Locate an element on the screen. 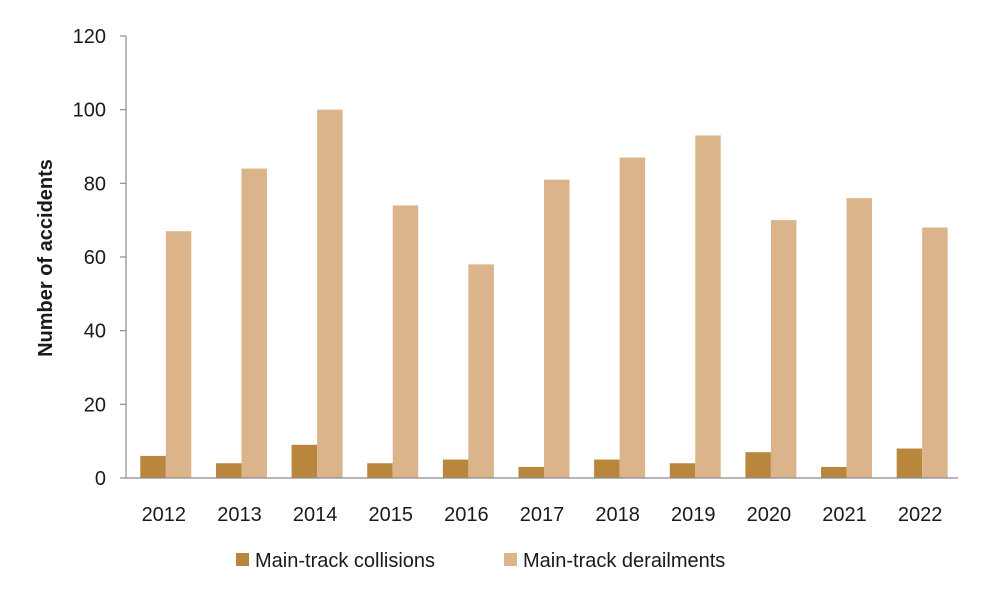 The width and height of the screenshot is (1000, 604). y-axis: 0 20 40 60 80 100 120 is located at coordinates (99, 258).